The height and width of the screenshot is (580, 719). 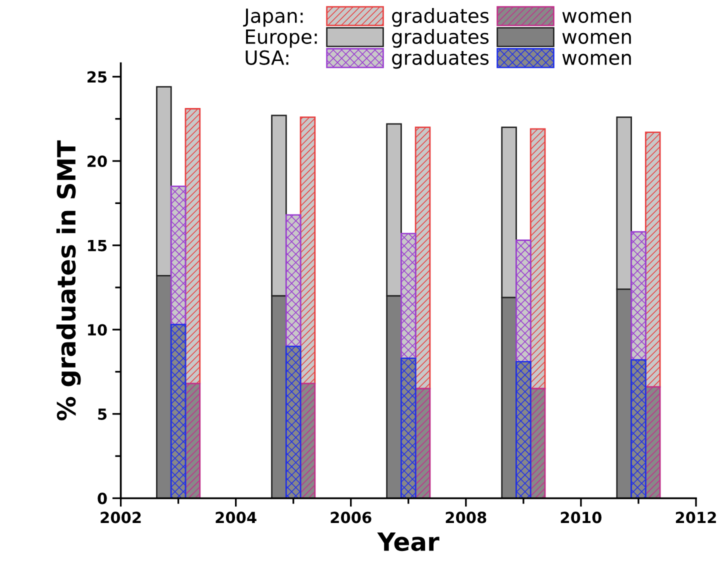 What do you see at coordinates (581, 518) in the screenshot?
I see `x-tick-label: 2010` at bounding box center [581, 518].